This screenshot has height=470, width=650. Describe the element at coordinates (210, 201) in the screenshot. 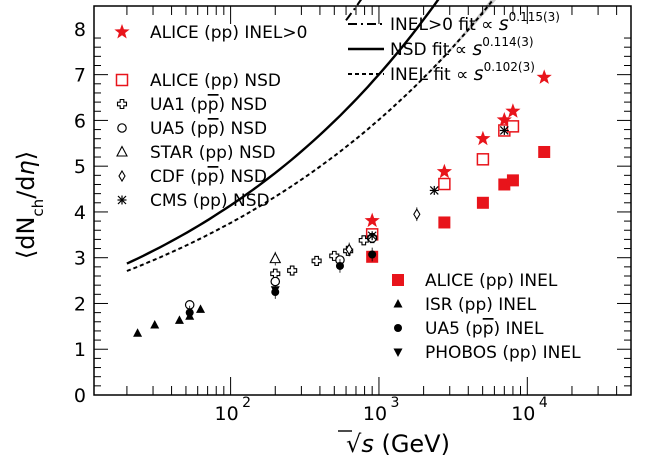

I see `legend-label: CMS (pp) NSD` at that location.